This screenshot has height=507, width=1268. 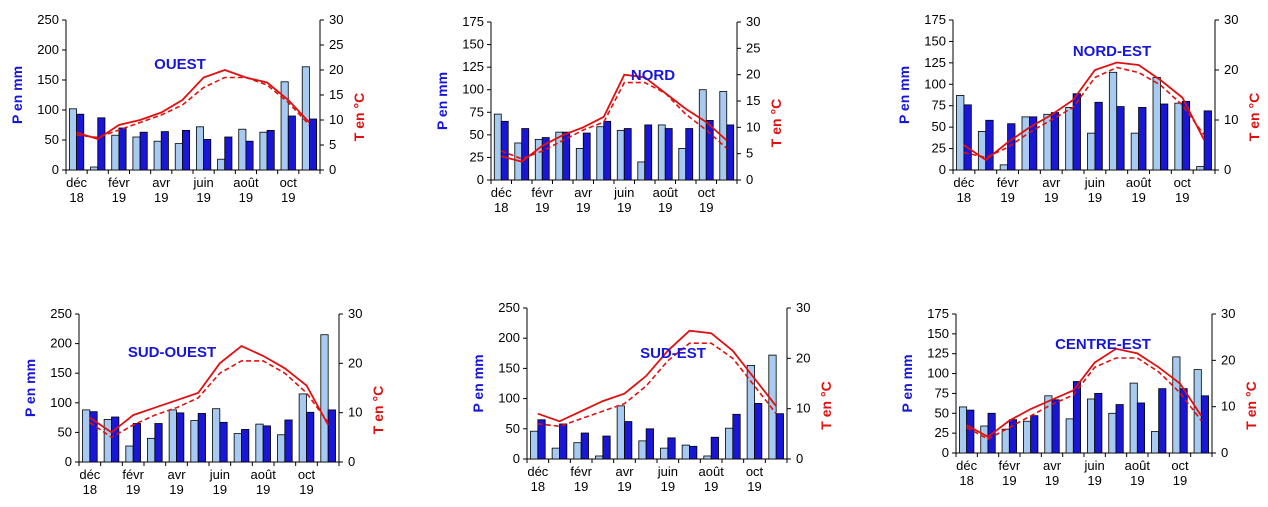 What do you see at coordinates (799, 458) in the screenshot?
I see `y2-tick-label: 0` at bounding box center [799, 458].